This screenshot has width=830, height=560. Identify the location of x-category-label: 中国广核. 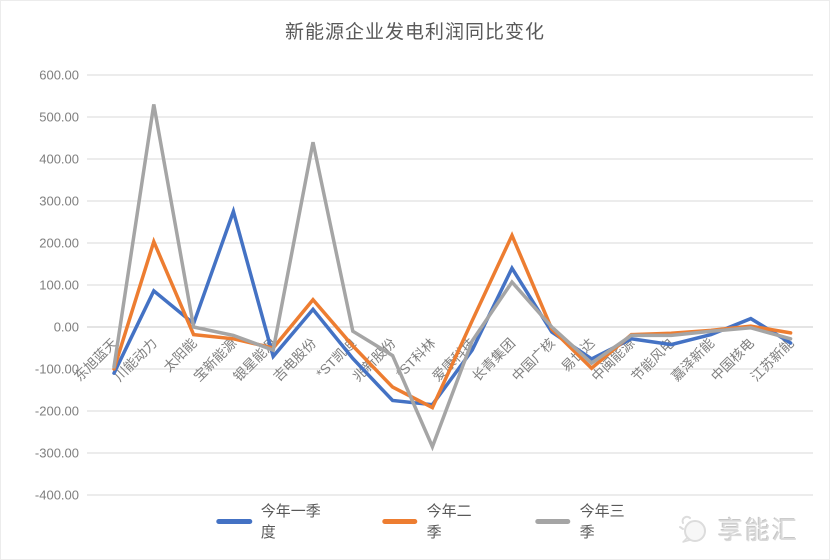
(533, 360).